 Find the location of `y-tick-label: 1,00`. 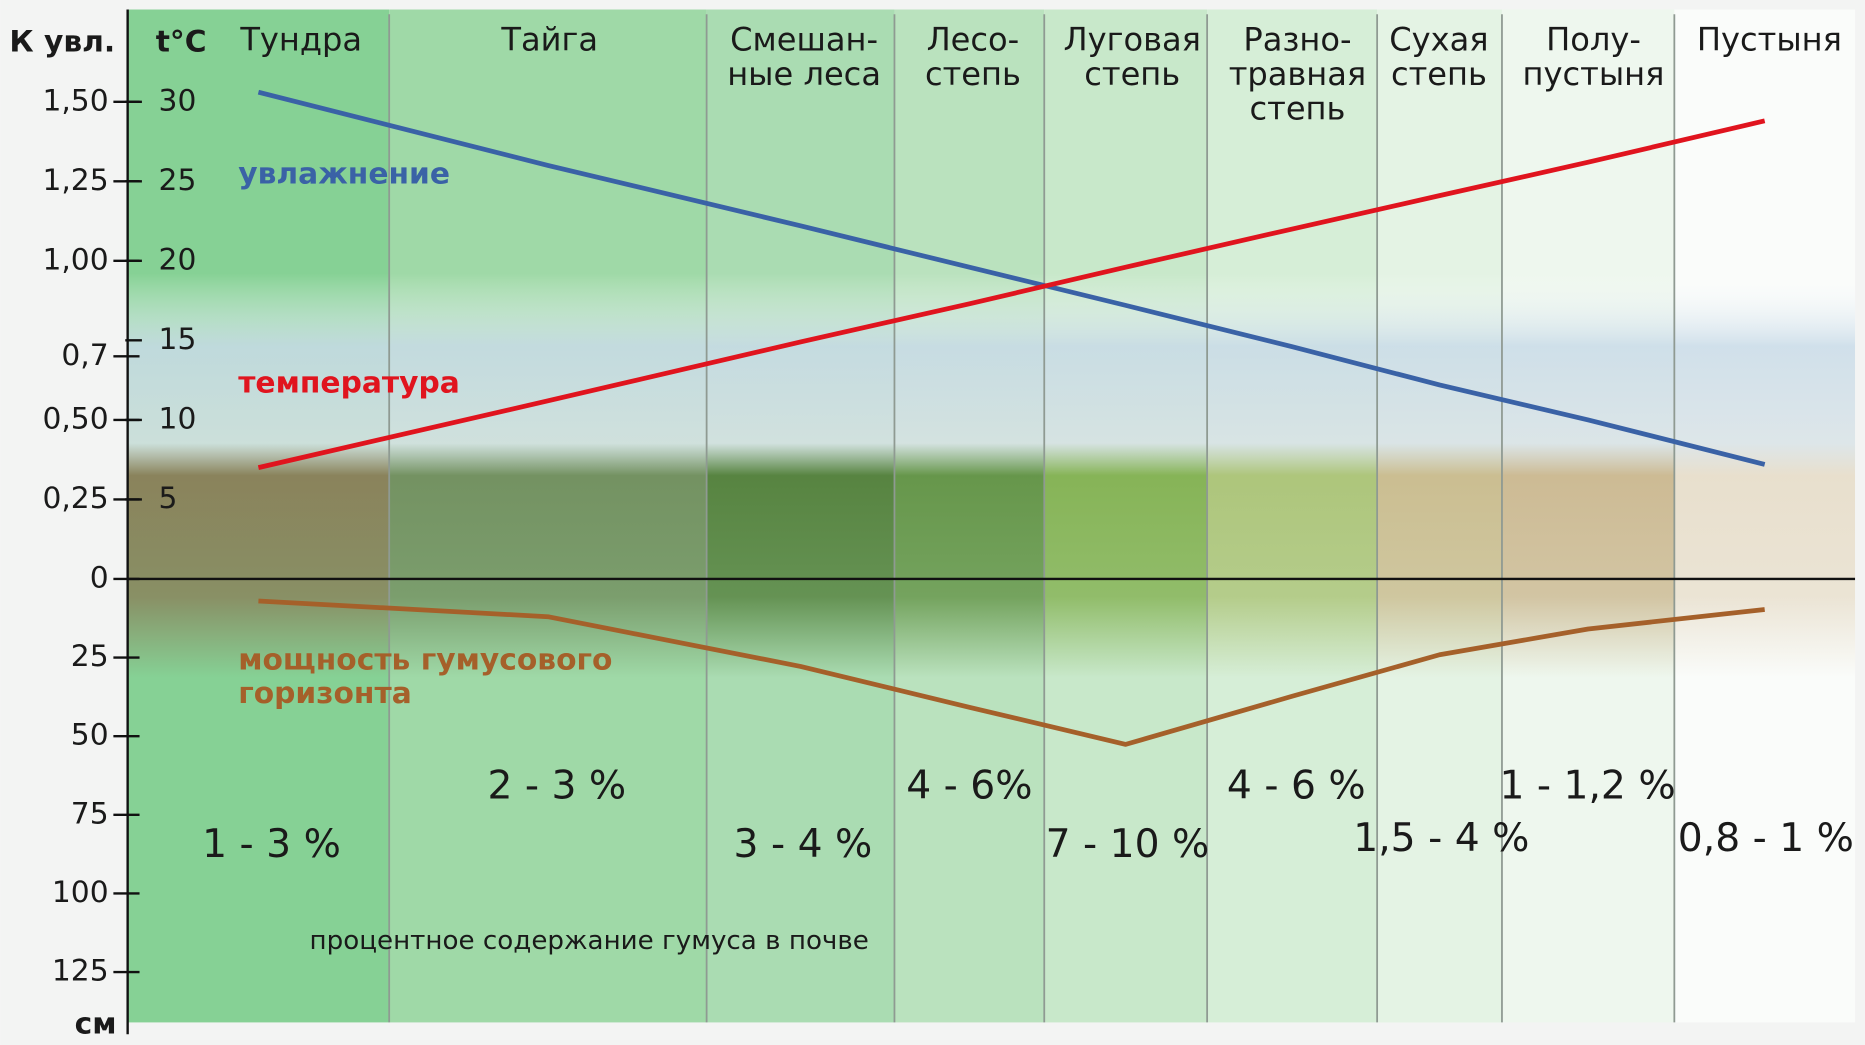

y-tick-label: 1,00 is located at coordinates (75, 259).